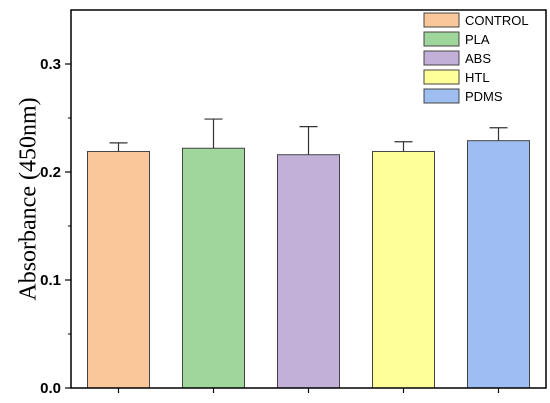  I want to click on bar-pla, so click(213, 268).